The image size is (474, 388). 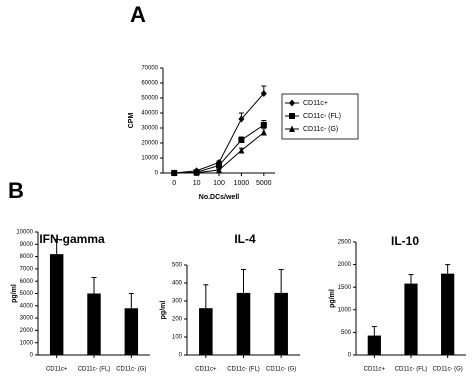 What do you see at coordinates (27, 245) in the screenshot?
I see `y-tick-label: 9000` at bounding box center [27, 245].